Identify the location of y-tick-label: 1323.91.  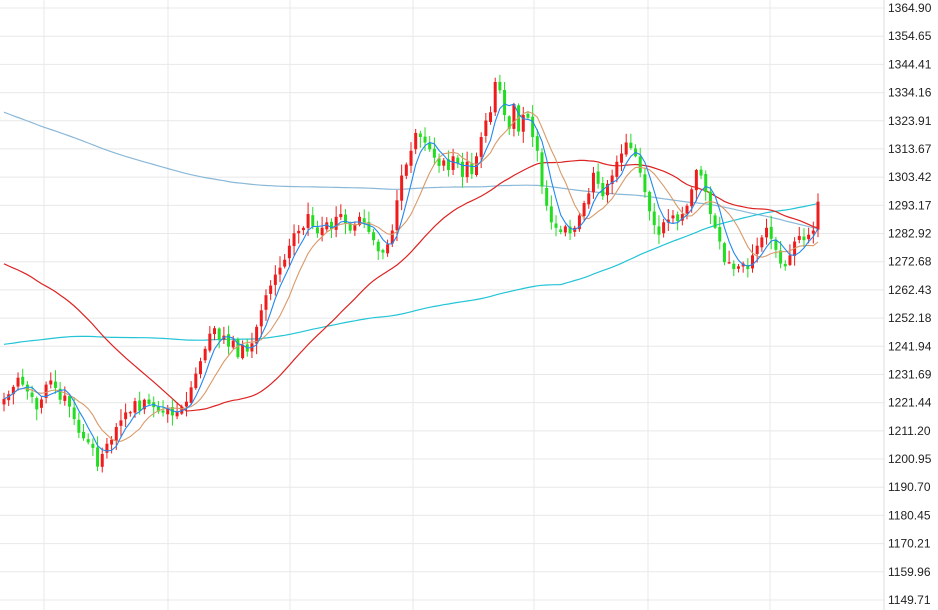
(910, 121).